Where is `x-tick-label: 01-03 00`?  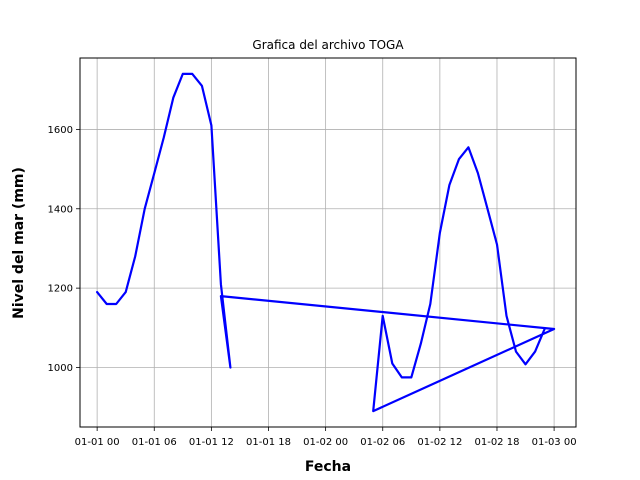
x-tick-label: 01-03 00 is located at coordinates (554, 442).